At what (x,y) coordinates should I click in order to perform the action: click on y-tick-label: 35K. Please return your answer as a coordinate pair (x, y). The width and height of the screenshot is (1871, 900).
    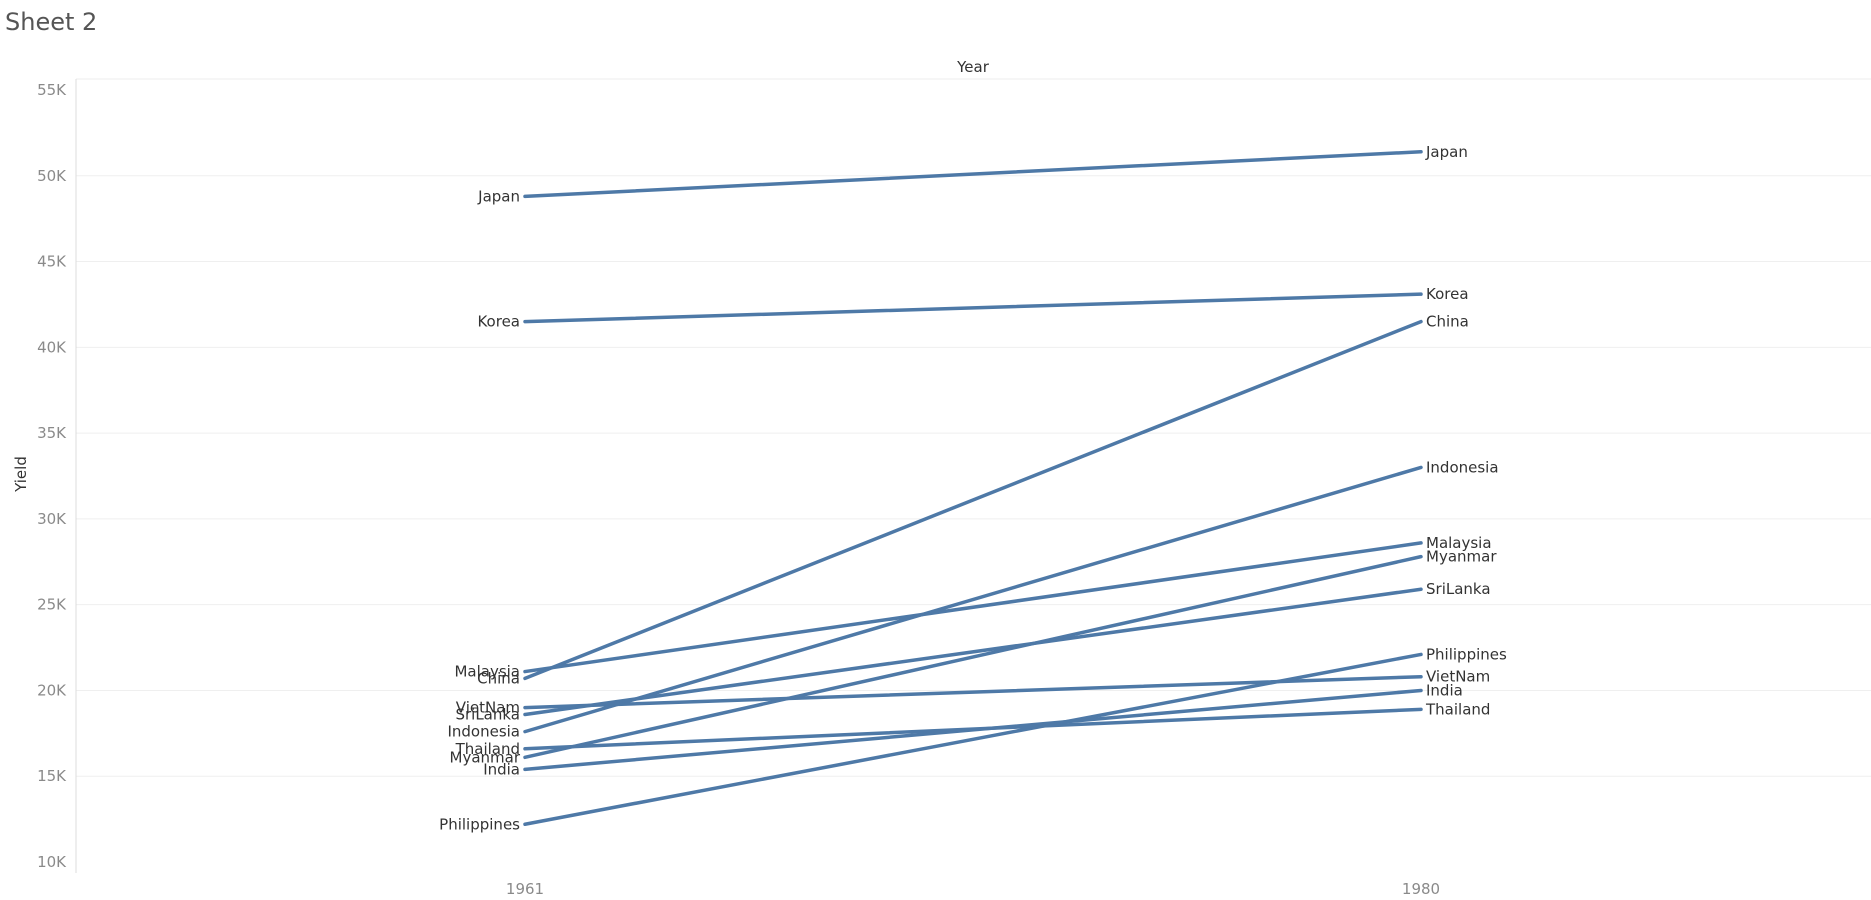
    Looking at the image, I should click on (52, 433).